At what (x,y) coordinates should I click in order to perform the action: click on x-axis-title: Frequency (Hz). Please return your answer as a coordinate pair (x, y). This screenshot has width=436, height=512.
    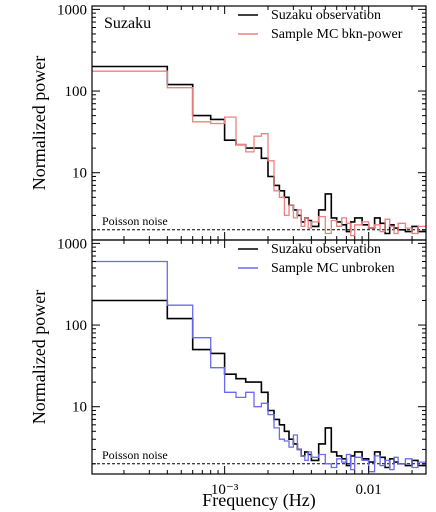
    Looking at the image, I should click on (258, 500).